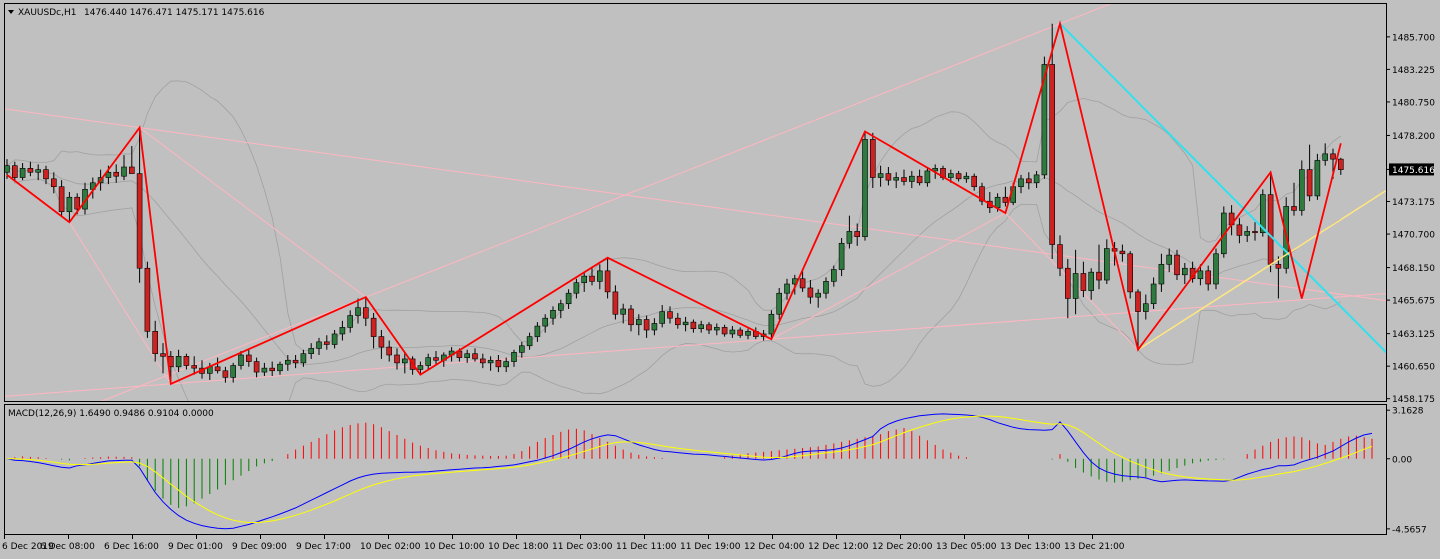  Describe the element at coordinates (174, 13) in the screenshot. I see `ohlc-values: 1476.440 1476.471 1475.171 1475.616` at that location.